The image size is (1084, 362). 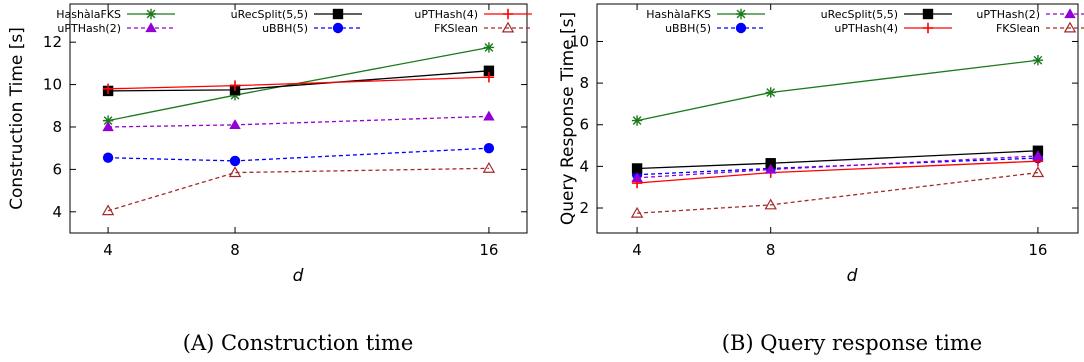 What do you see at coordinates (298, 343) in the screenshot?
I see `caption-a: (A) Construction time` at bounding box center [298, 343].